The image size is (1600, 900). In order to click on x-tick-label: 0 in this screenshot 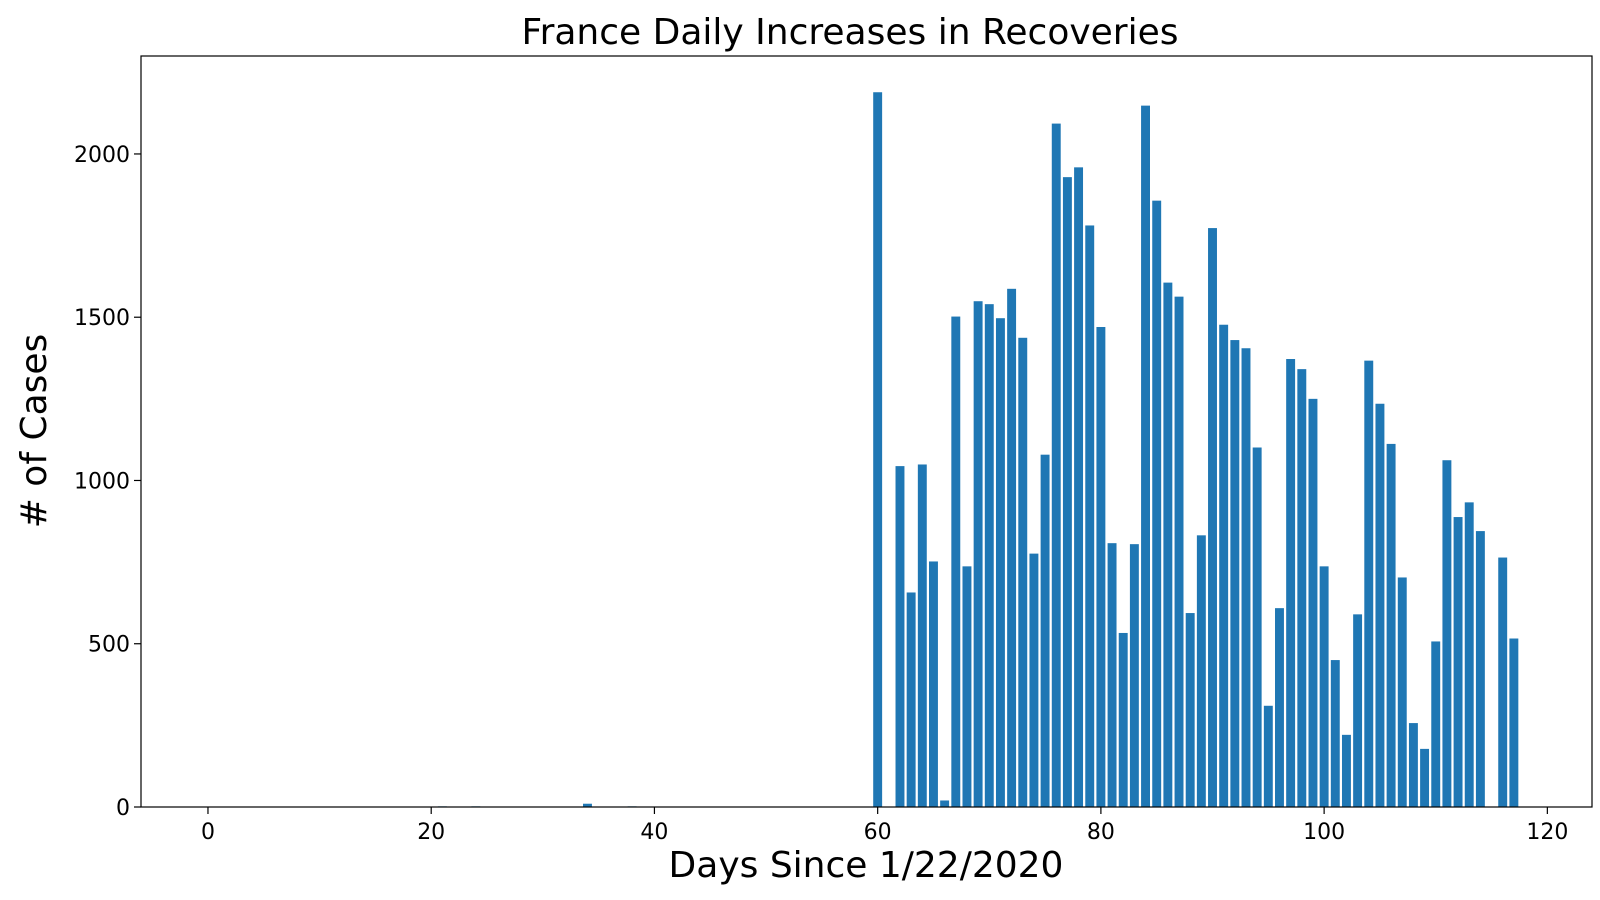, I will do `click(208, 832)`.